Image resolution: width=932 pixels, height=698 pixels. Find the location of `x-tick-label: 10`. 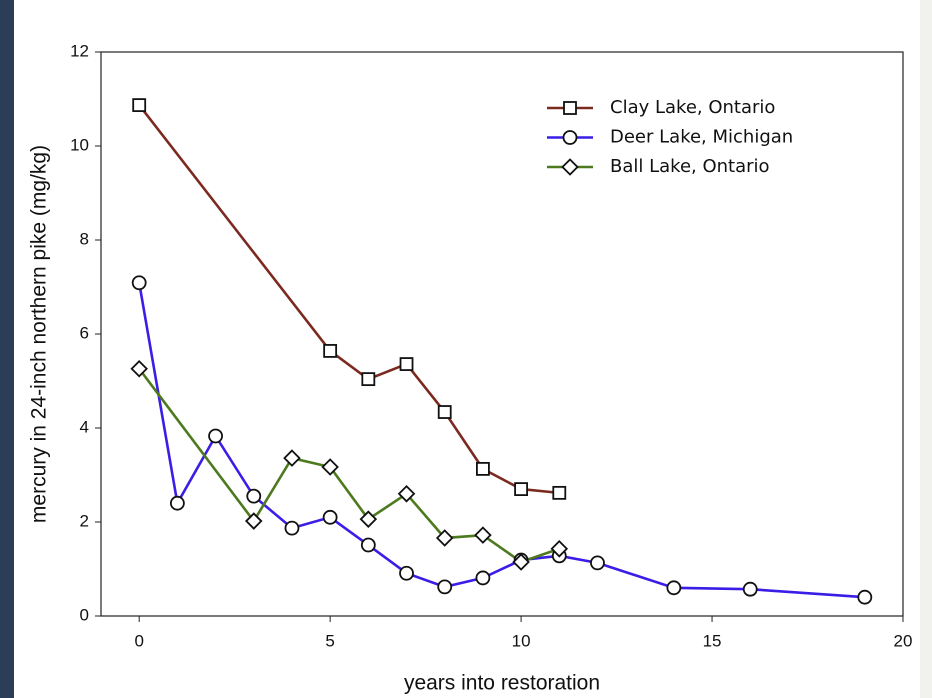

x-tick-label: 10 is located at coordinates (521, 640).